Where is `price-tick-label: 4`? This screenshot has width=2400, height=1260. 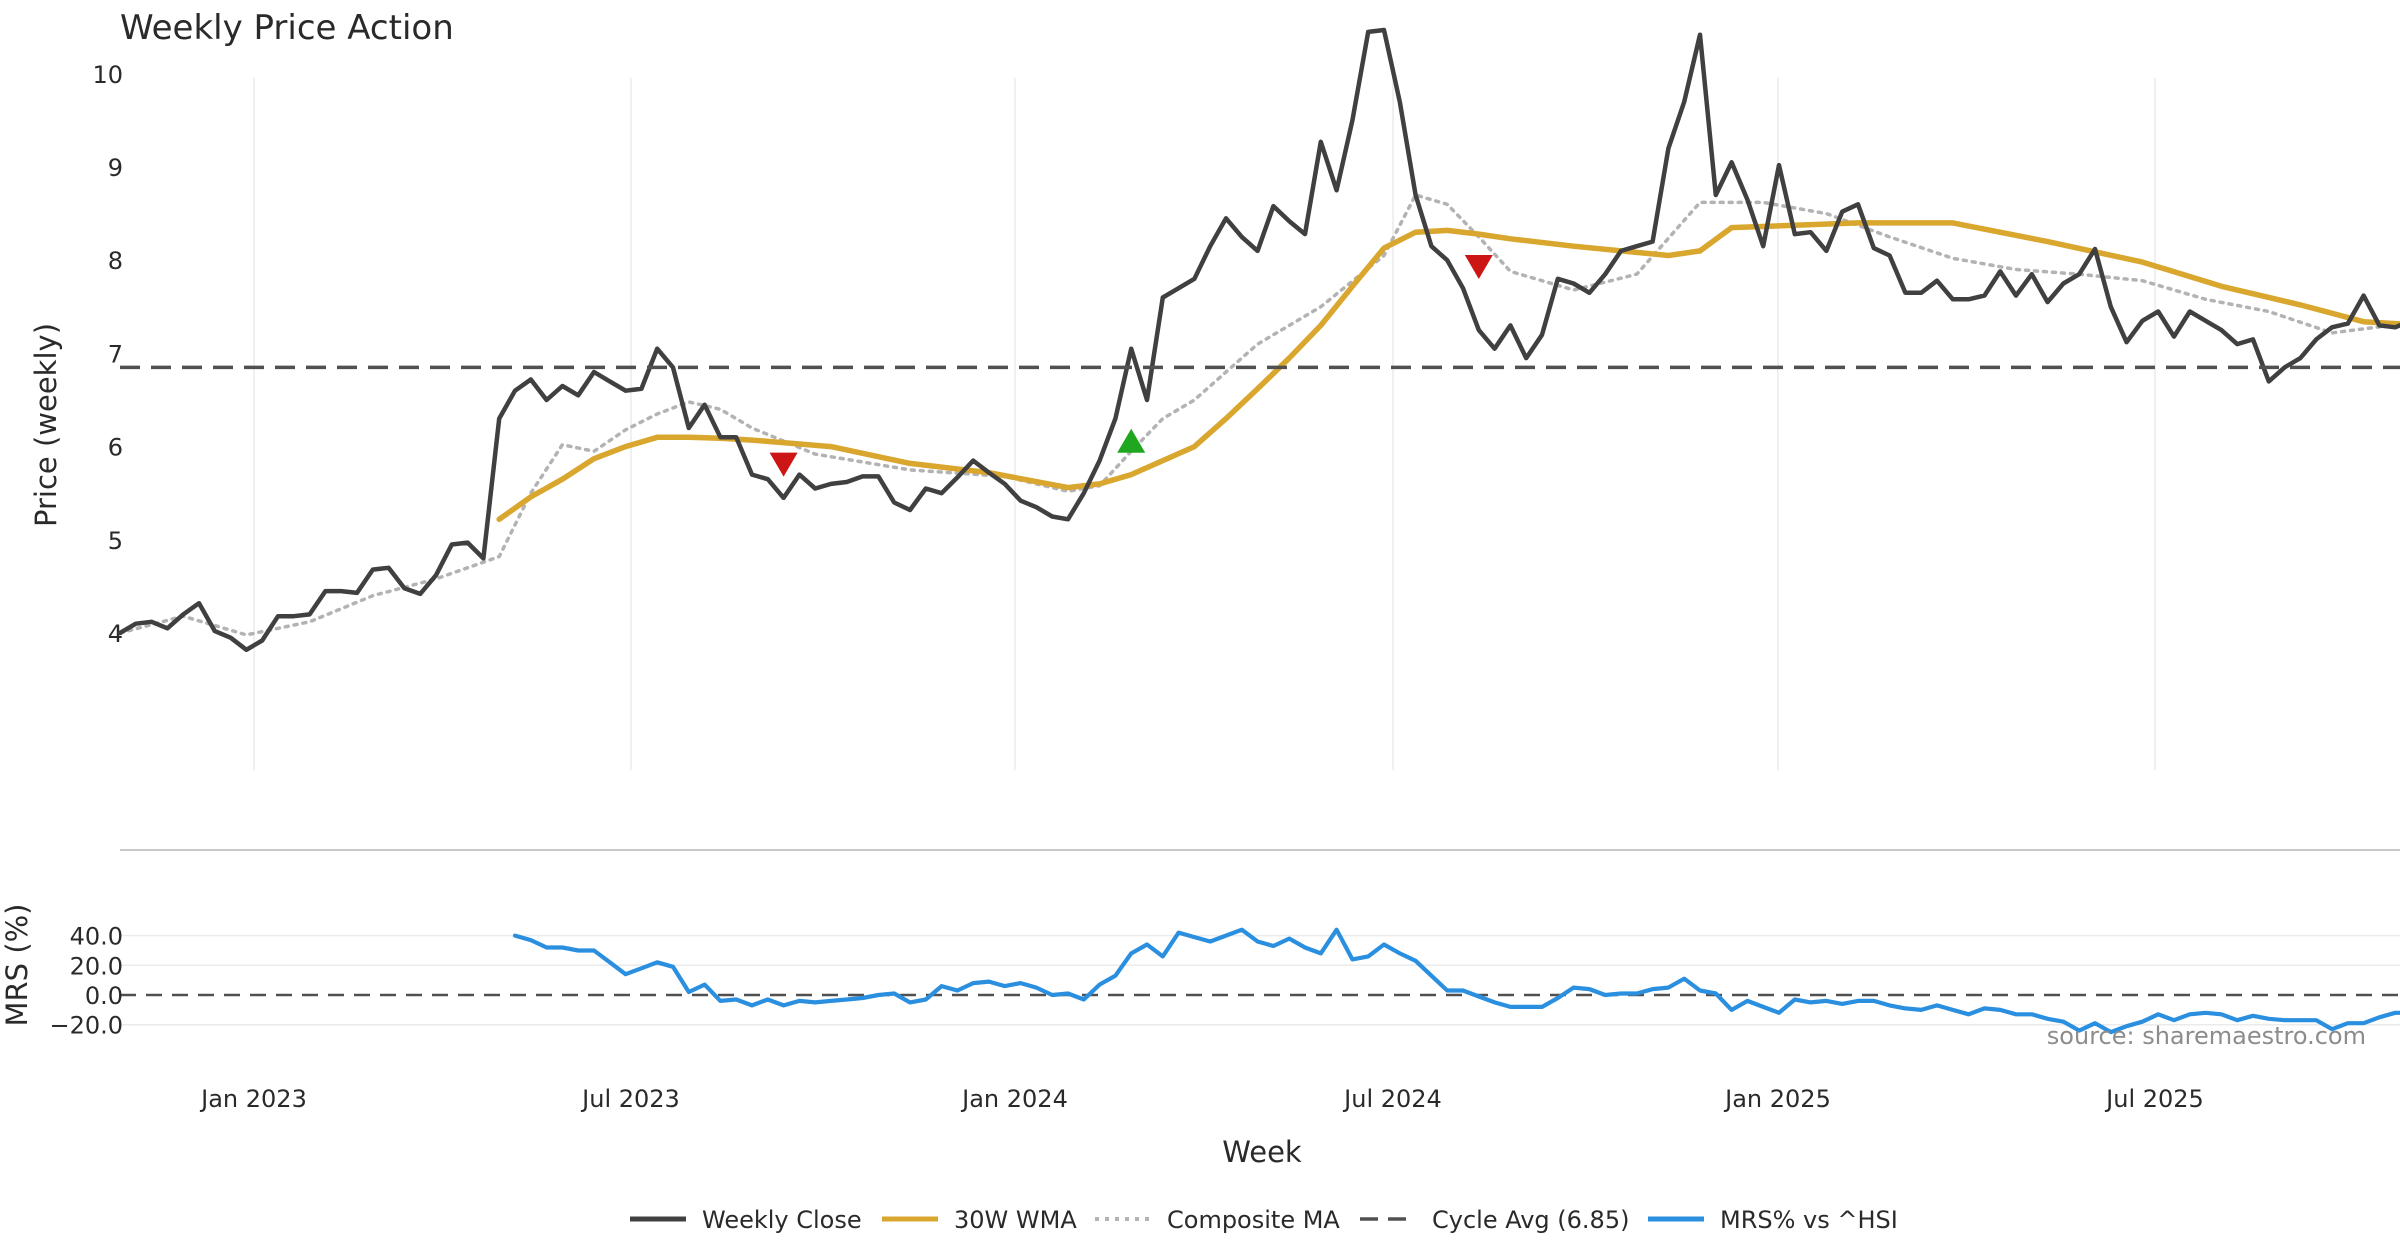 price-tick-label: 4 is located at coordinates (115, 634).